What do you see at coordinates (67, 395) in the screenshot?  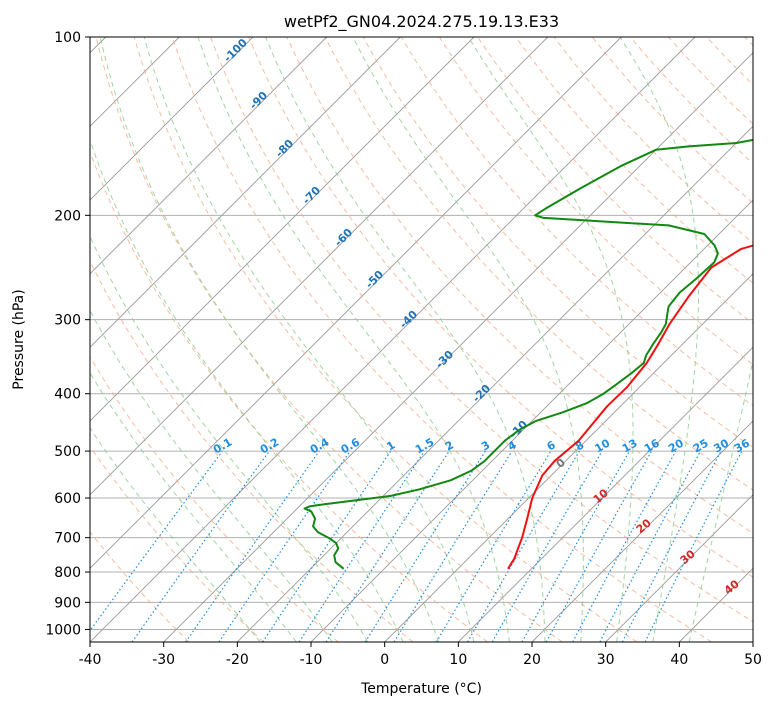 I see `y-tick-label: 400` at bounding box center [67, 395].